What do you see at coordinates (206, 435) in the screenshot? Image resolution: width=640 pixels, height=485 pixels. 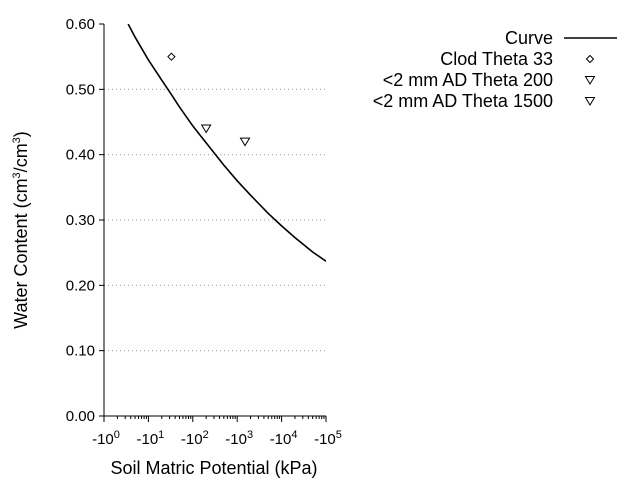 I see `x-tick-label-exponent: 2` at bounding box center [206, 435].